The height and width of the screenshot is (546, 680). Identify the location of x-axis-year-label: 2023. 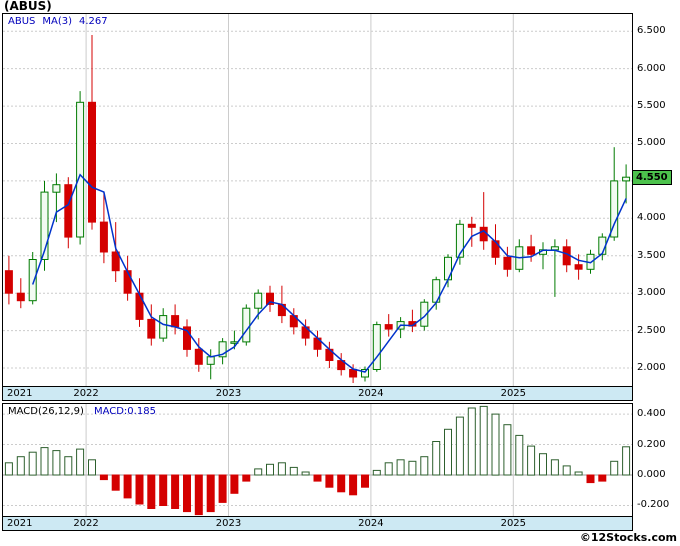
(228, 523).